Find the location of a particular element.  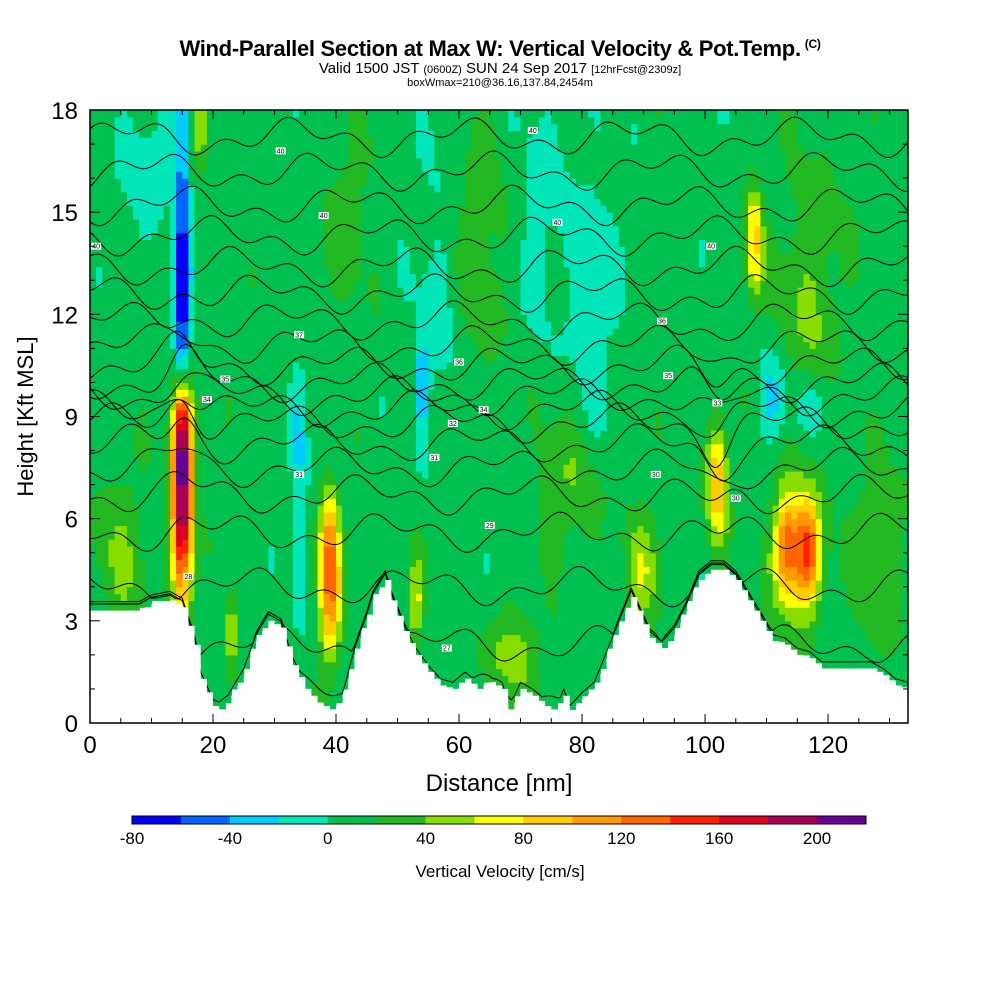

x-tick-label: 100 is located at coordinates (705, 745).